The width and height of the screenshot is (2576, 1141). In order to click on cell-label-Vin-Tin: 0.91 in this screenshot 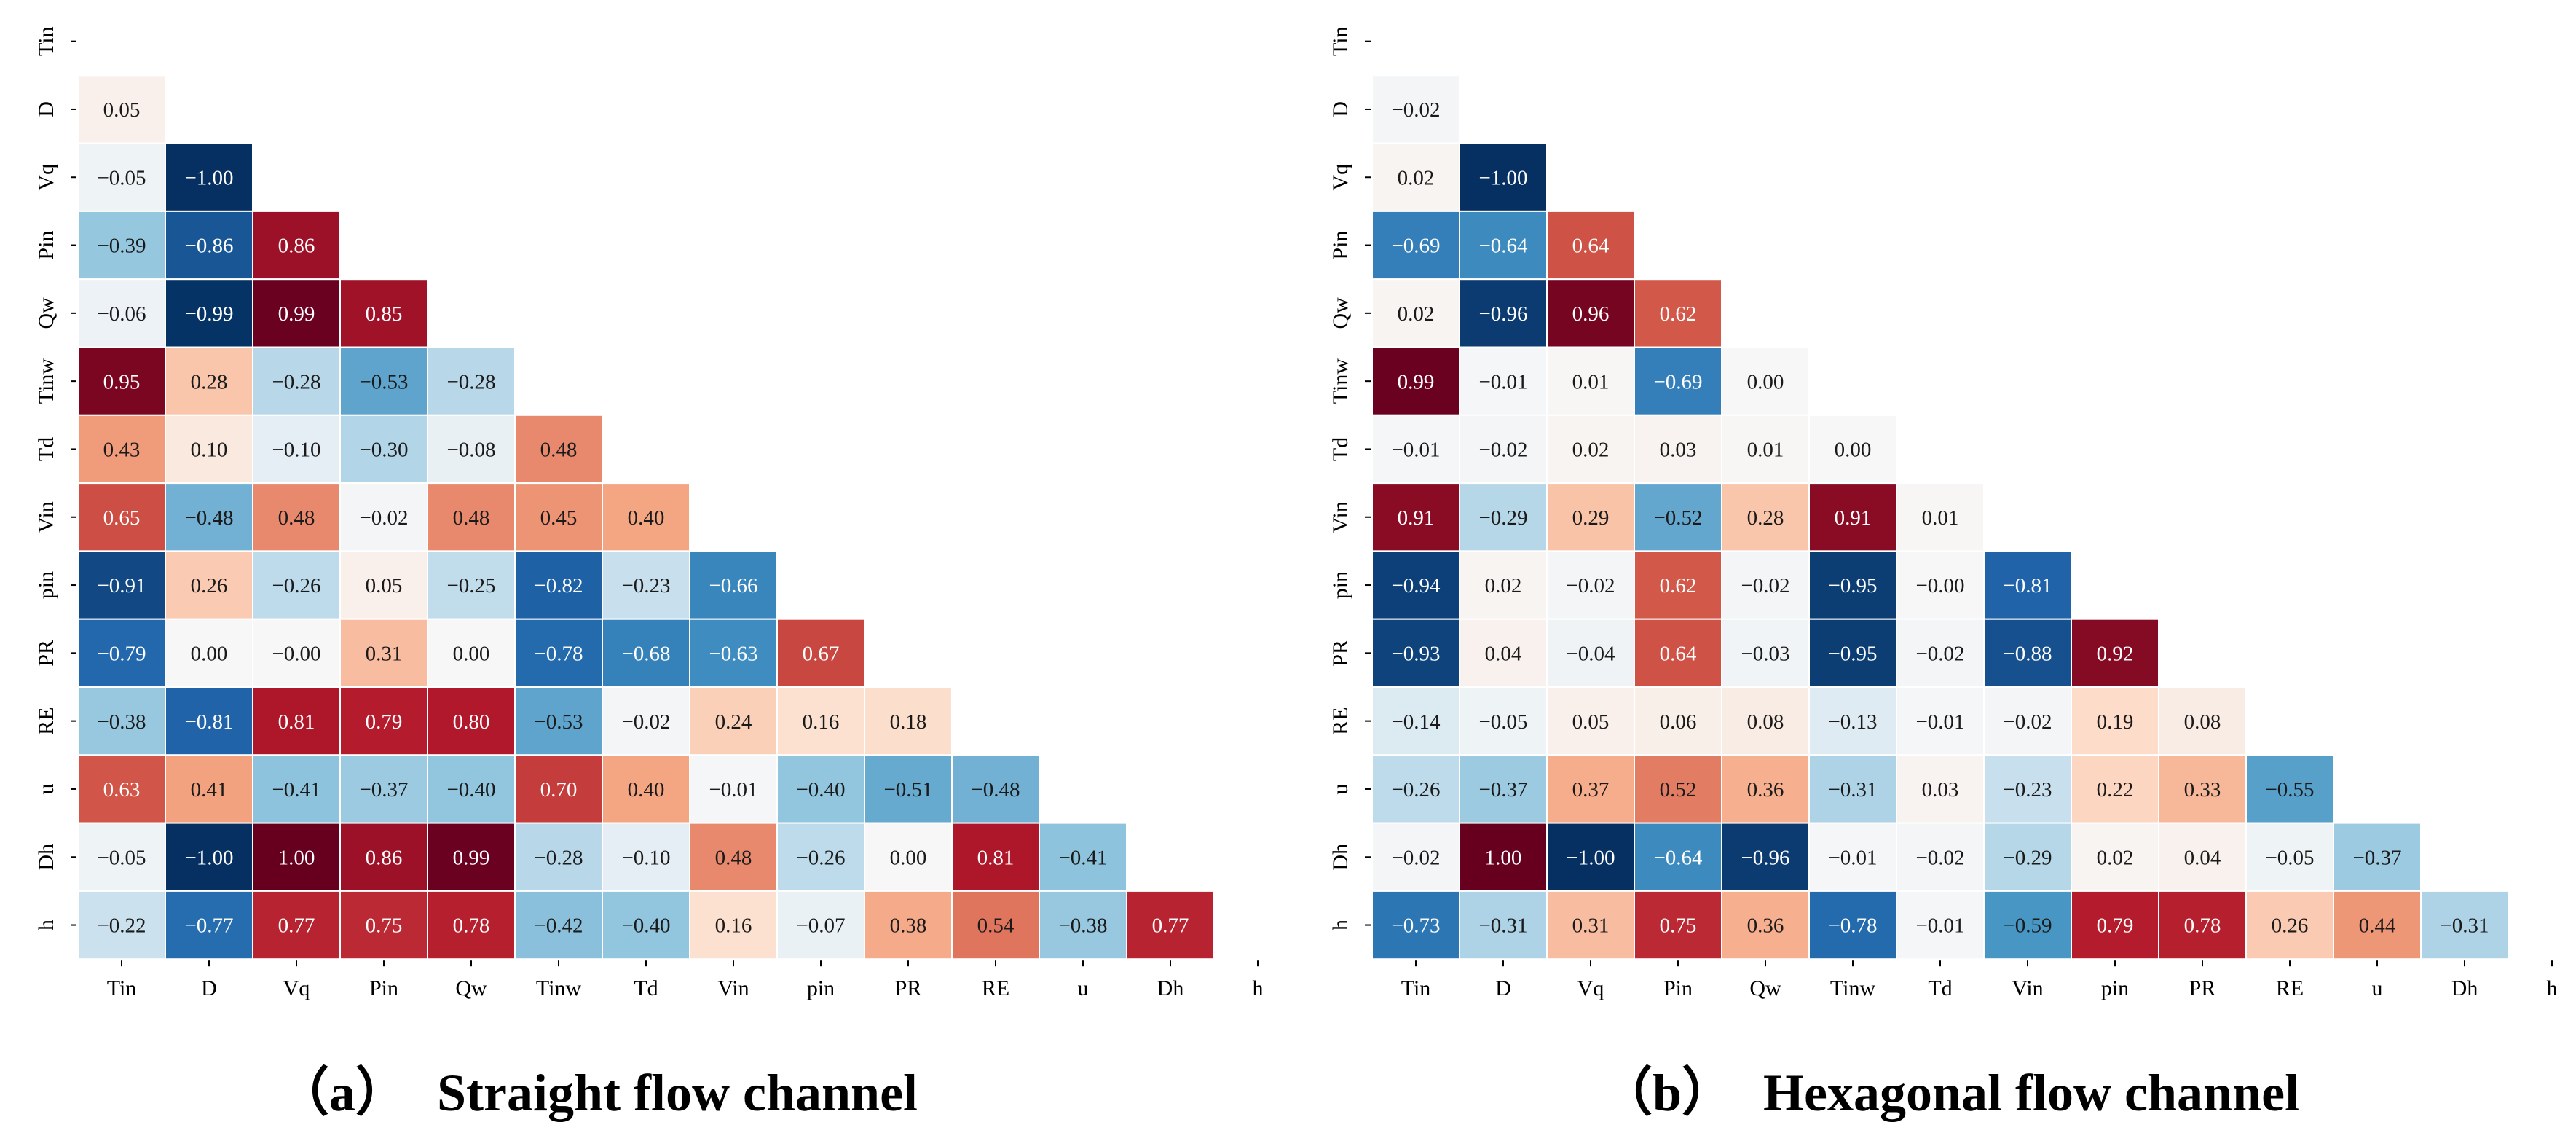, I will do `click(1416, 518)`.